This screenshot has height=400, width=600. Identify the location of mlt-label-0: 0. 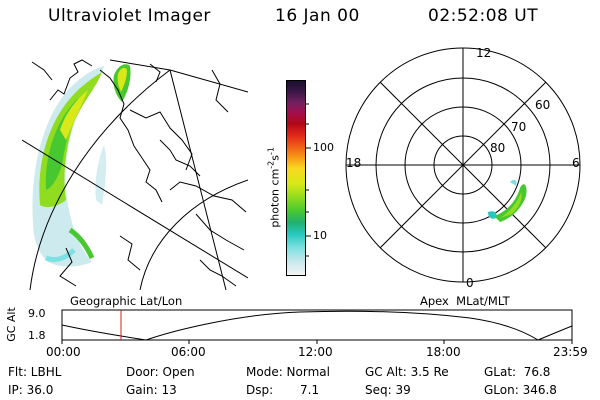
(470, 283).